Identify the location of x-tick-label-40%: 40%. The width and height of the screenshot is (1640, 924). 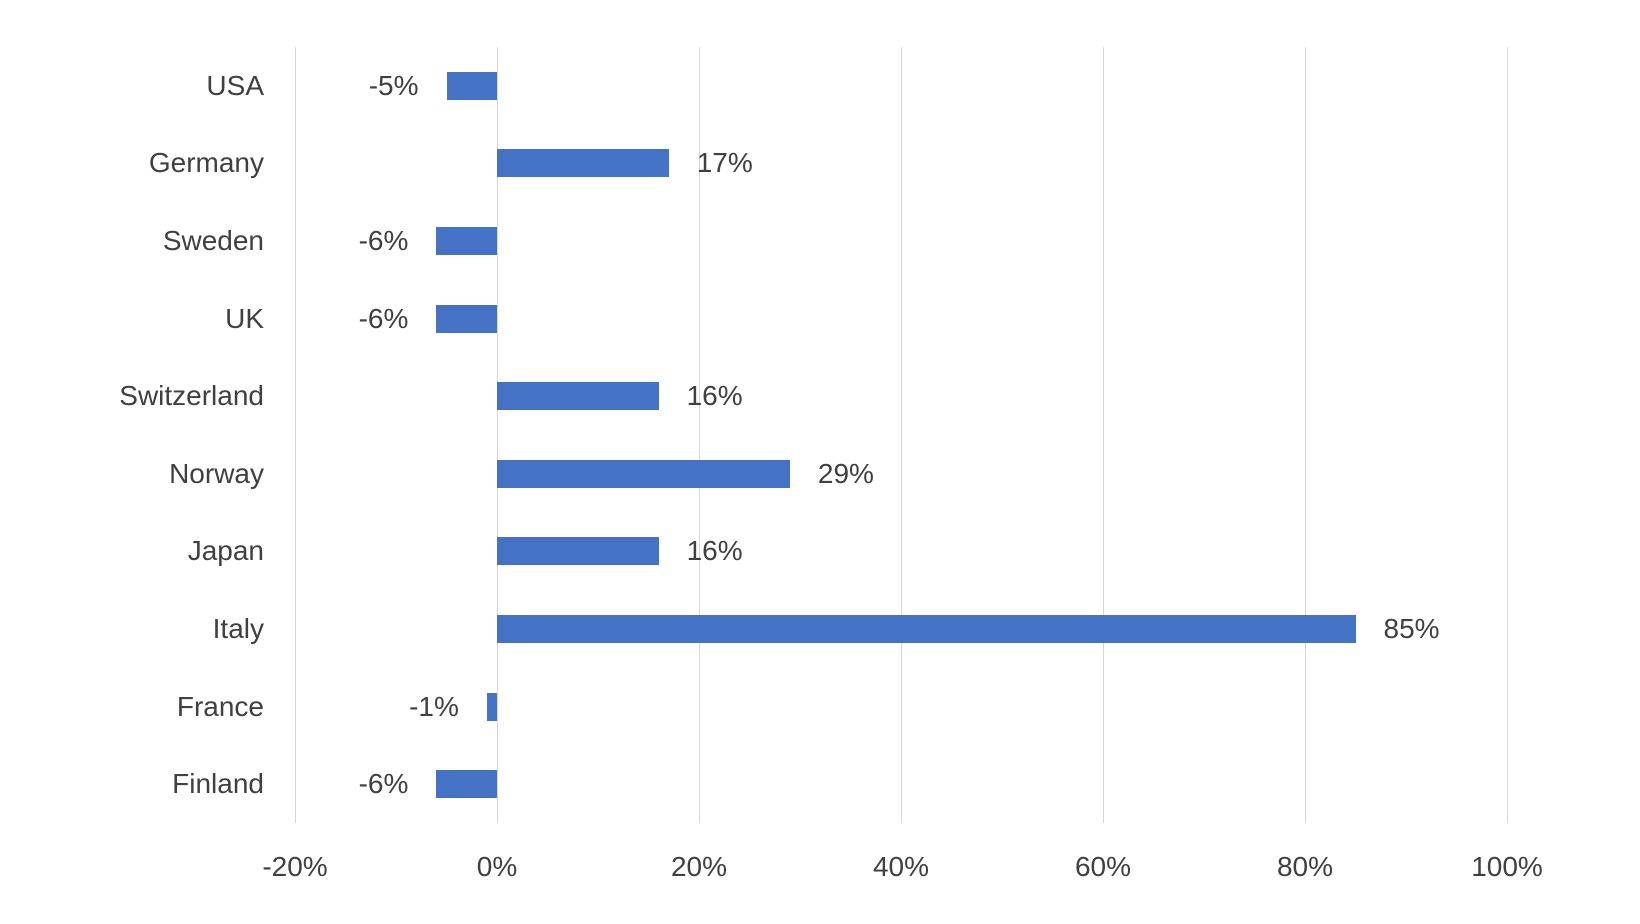
(901, 866).